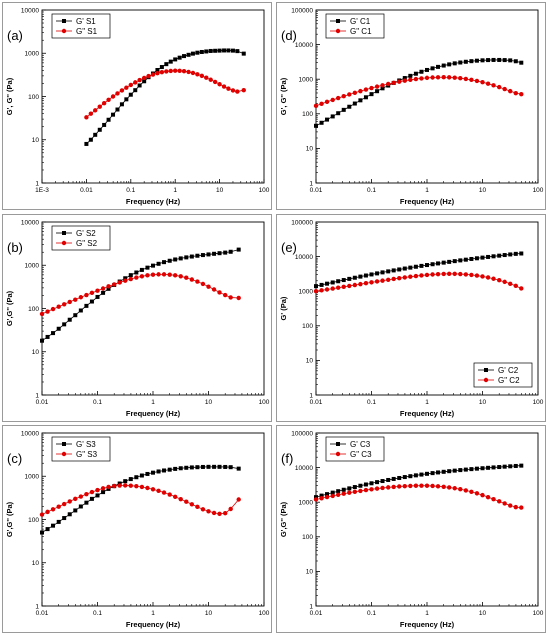 Image resolution: width=550 pixels, height=633 pixels. Describe the element at coordinates (87, 454) in the screenshot. I see `legend-label: G" S3` at that location.